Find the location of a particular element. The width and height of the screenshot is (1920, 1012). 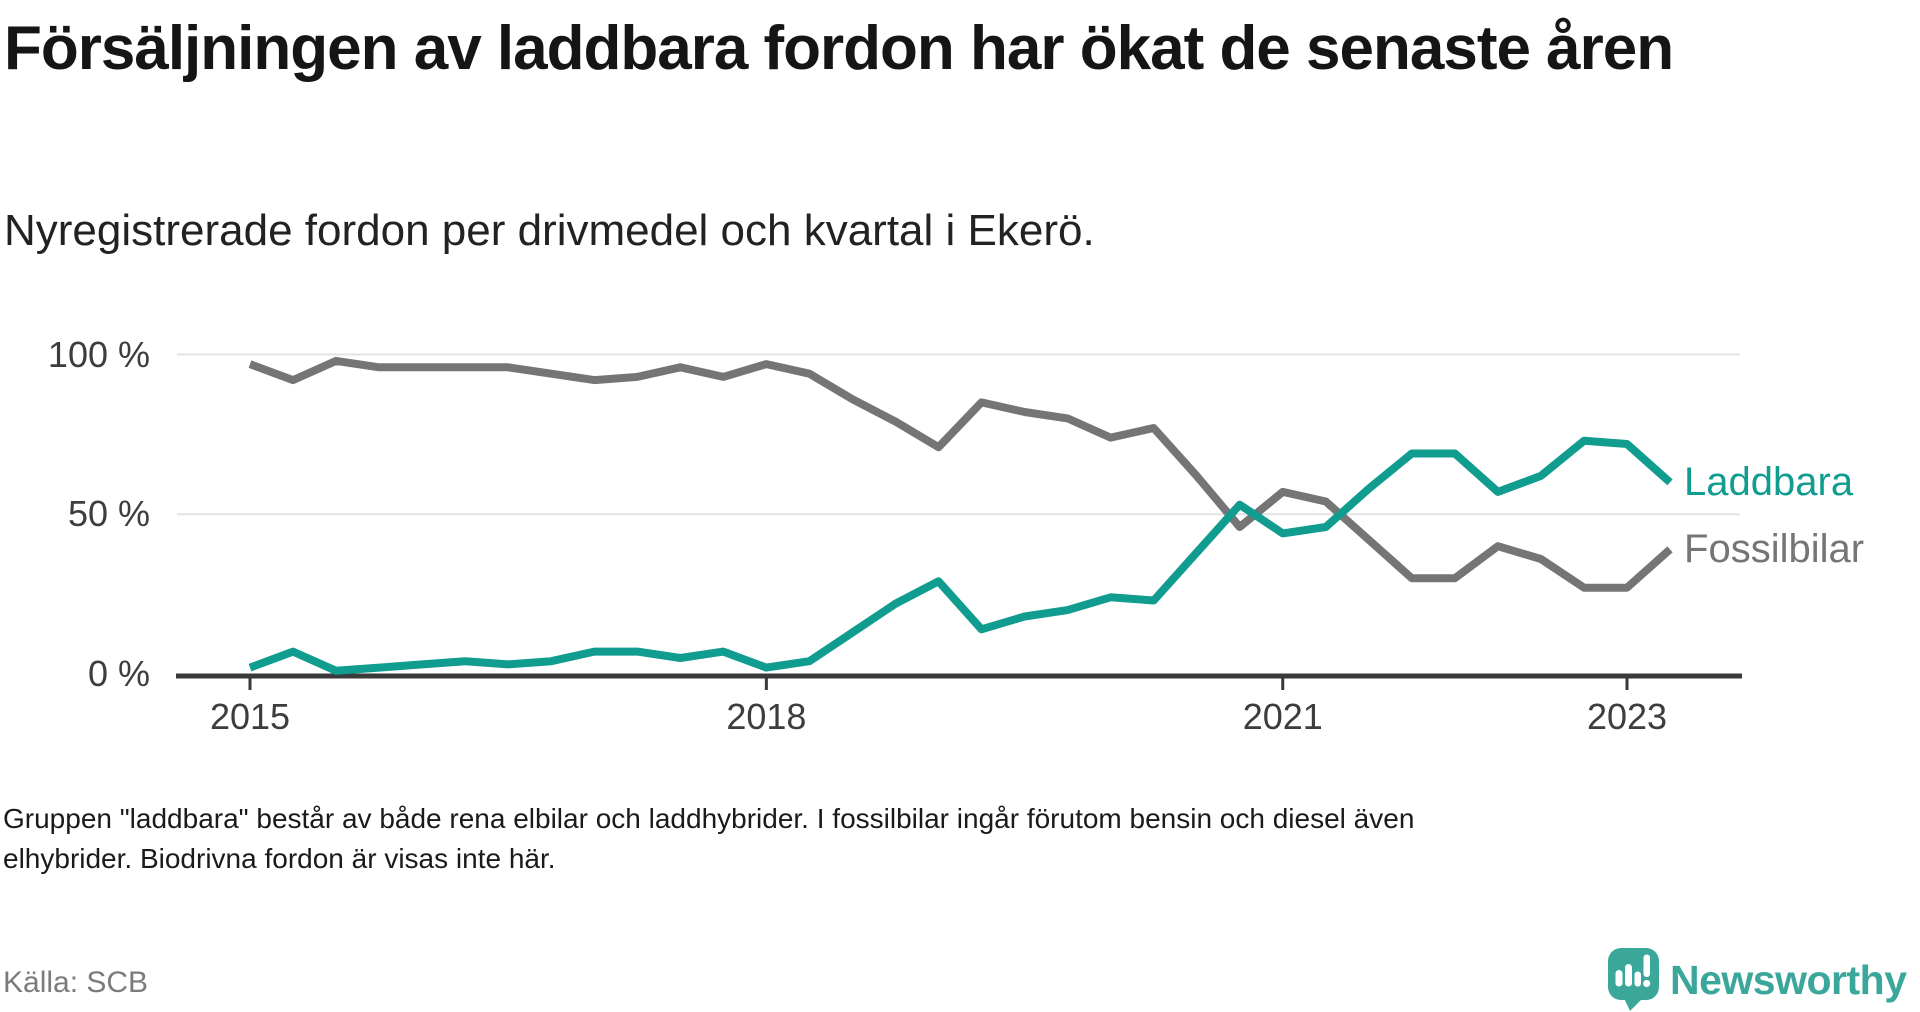

series-end-label: Fossilbilar is located at coordinates (1774, 549).